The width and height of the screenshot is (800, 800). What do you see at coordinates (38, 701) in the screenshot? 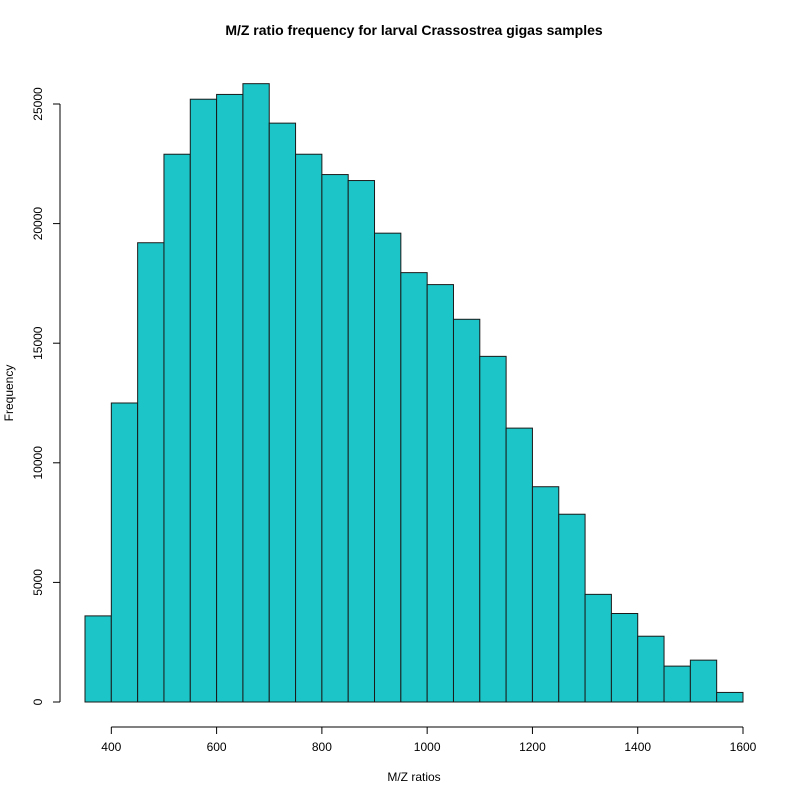
I see `y-tick-label: 0` at bounding box center [38, 701].